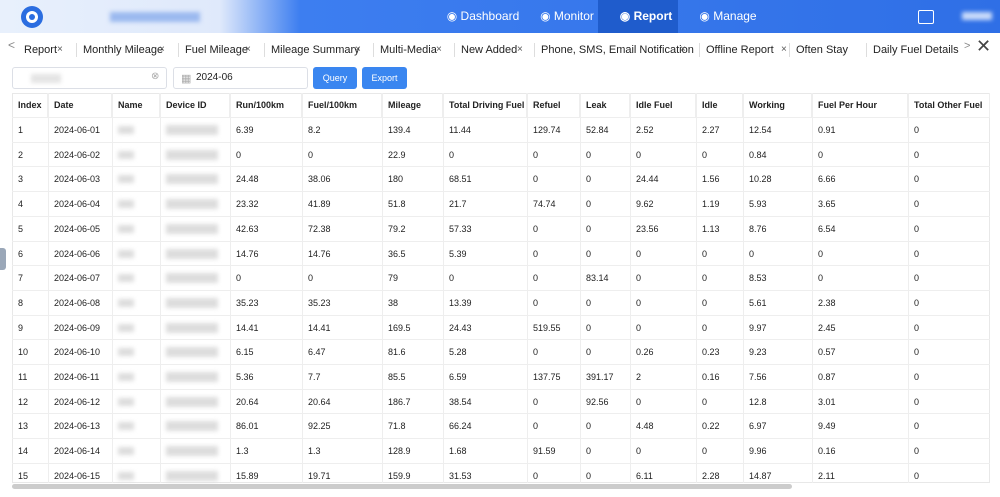 This screenshot has height=497, width=1000. I want to click on table-cell: 9.97, so click(758, 327).